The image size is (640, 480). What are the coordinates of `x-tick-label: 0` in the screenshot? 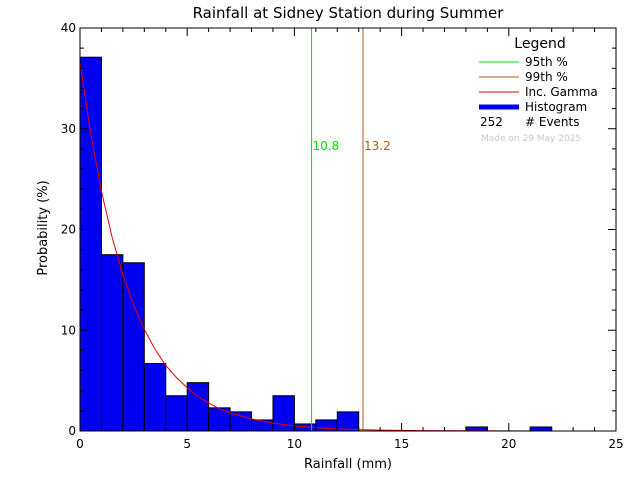 It's located at (80, 444).